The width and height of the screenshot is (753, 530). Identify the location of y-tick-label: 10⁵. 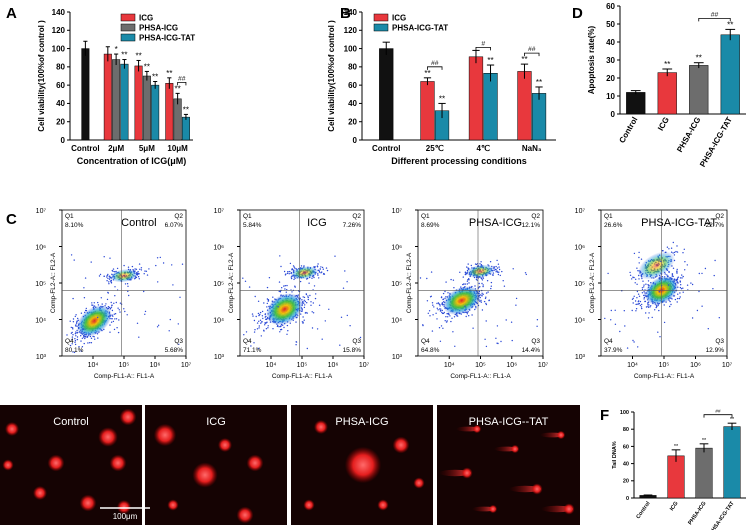
(40, 284).